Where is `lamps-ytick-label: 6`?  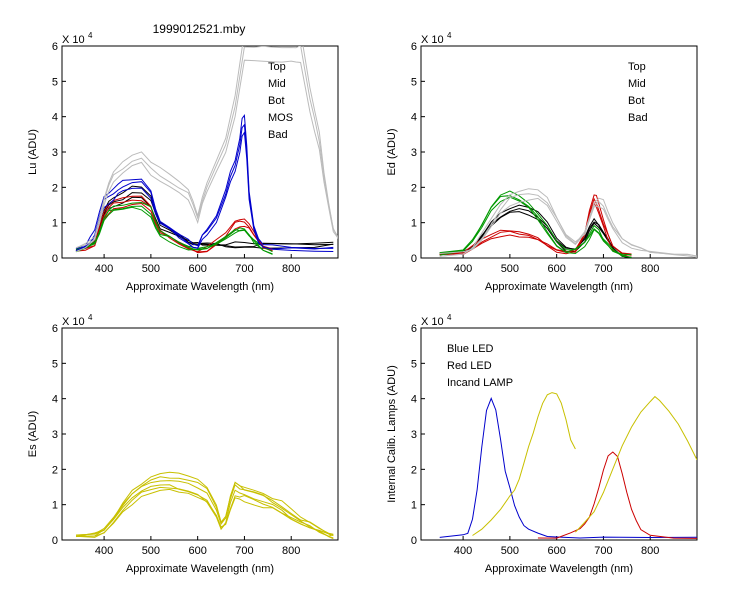 lamps-ytick-label: 6 is located at coordinates (414, 329).